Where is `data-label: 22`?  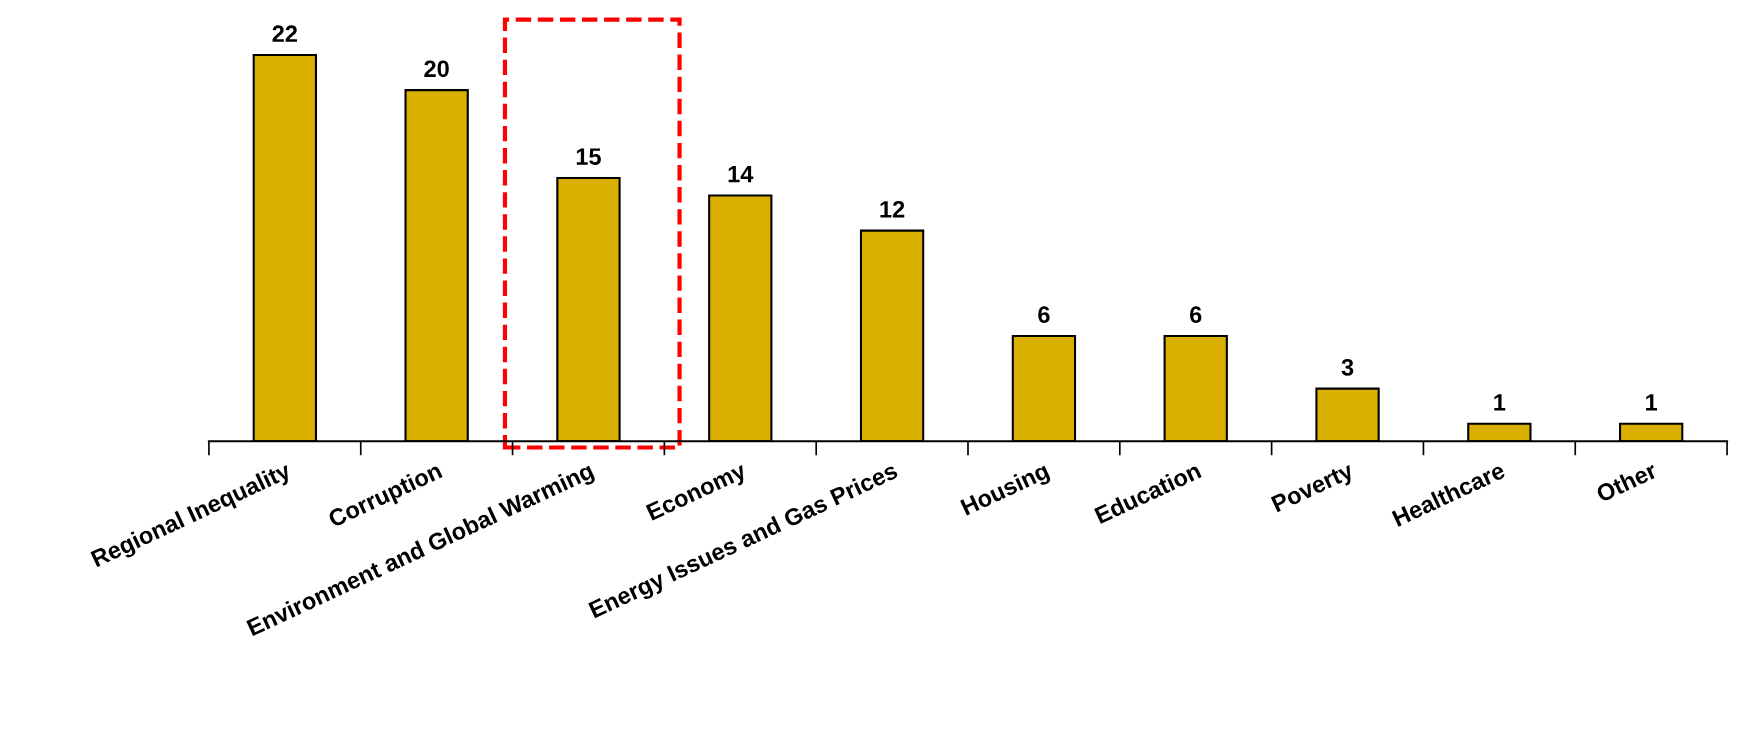
data-label: 22 is located at coordinates (285, 33).